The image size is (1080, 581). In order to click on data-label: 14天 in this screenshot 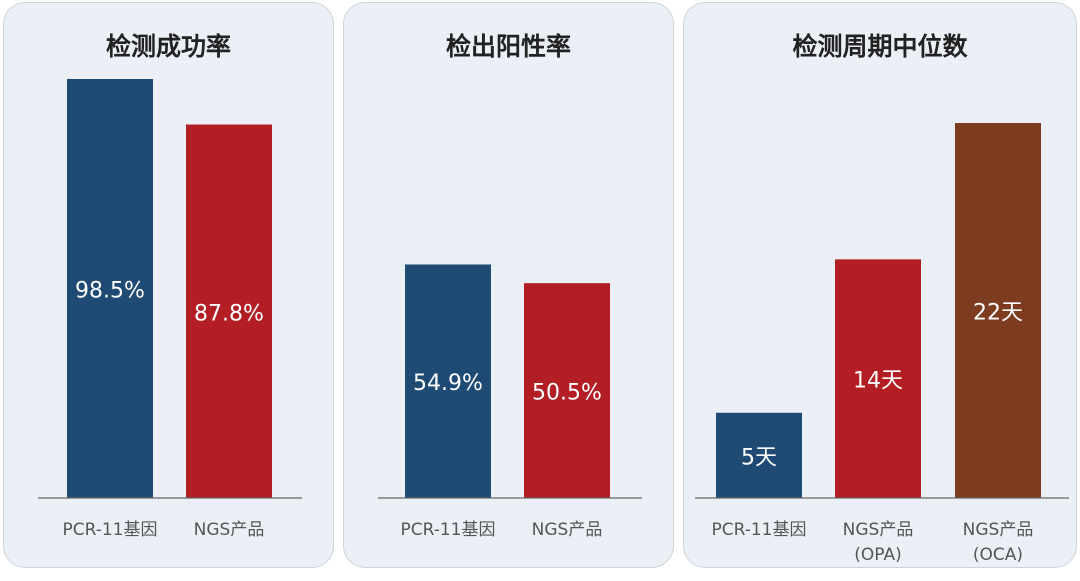, I will do `click(878, 381)`.